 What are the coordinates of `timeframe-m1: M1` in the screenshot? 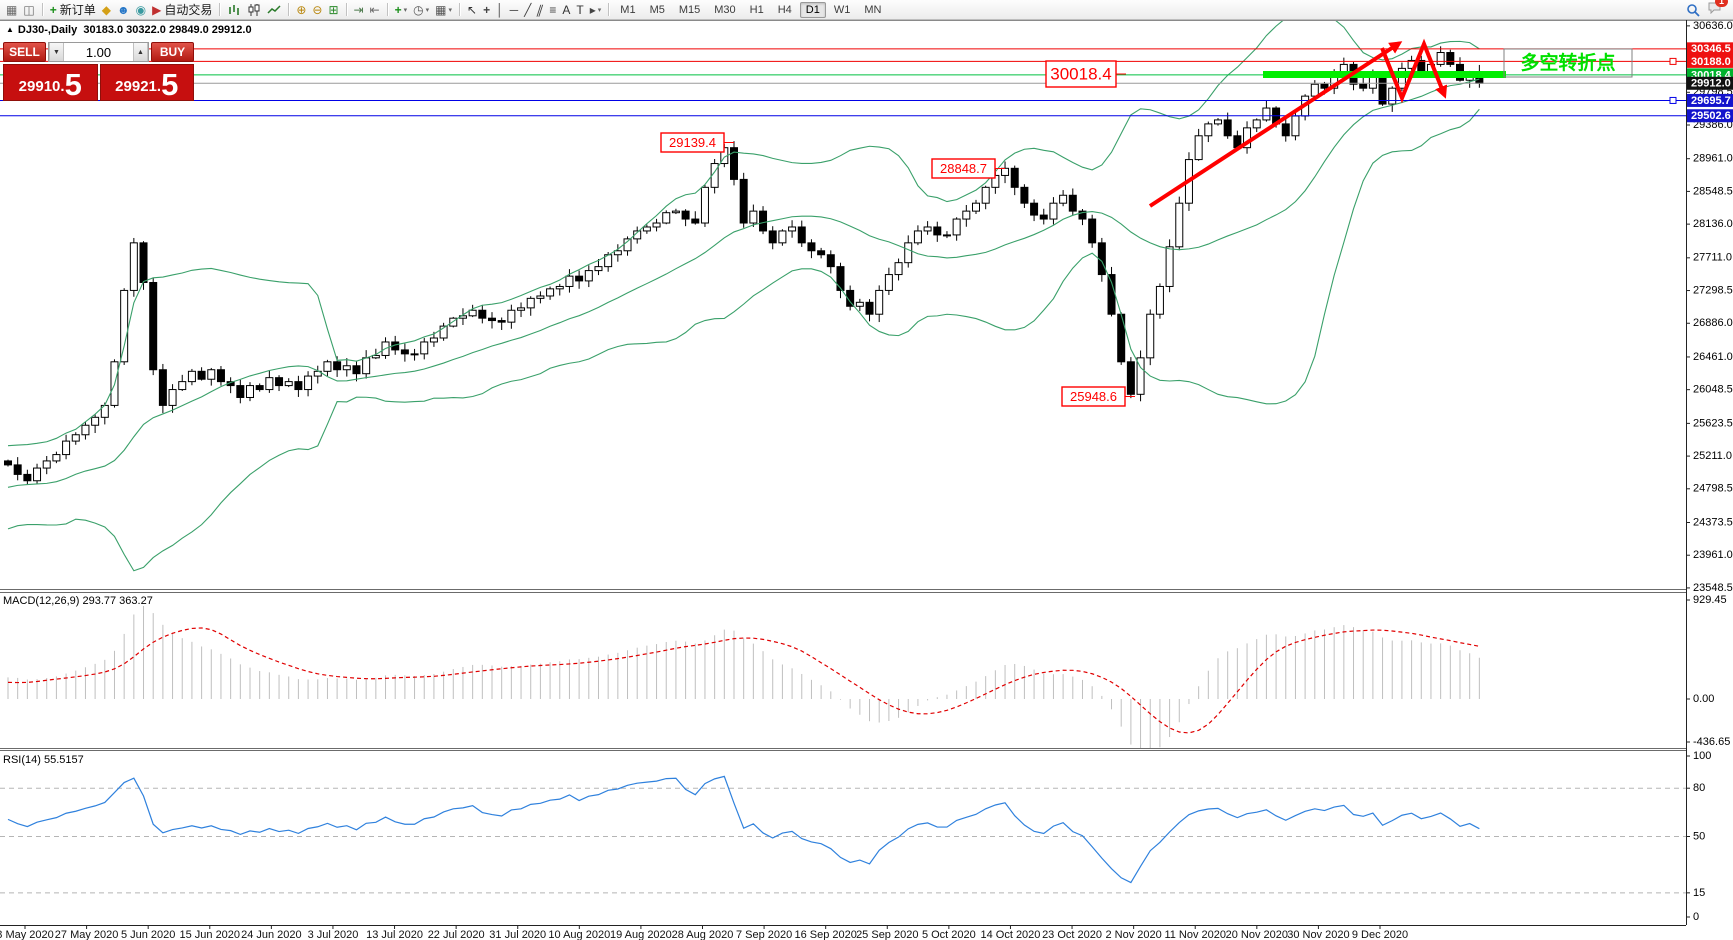 It's located at (628, 9).